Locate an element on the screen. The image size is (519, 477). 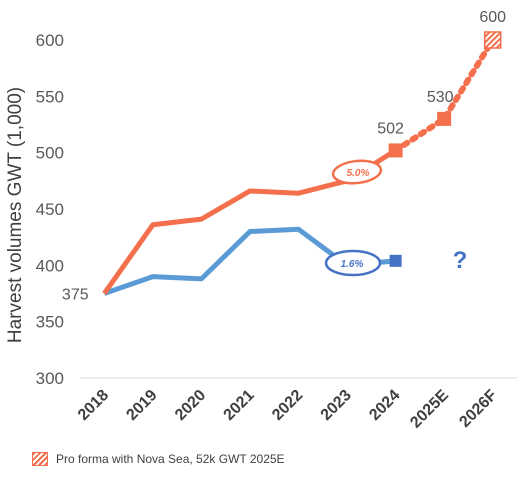
legend: Pro forma with Nova Sea, 52k GWT 2025E is located at coordinates (158, 459).